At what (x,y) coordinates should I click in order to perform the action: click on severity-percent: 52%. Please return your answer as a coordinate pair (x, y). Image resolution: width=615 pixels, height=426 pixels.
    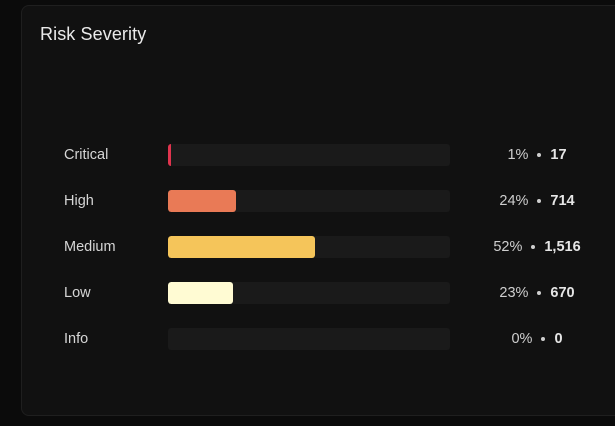
    Looking at the image, I should click on (508, 247).